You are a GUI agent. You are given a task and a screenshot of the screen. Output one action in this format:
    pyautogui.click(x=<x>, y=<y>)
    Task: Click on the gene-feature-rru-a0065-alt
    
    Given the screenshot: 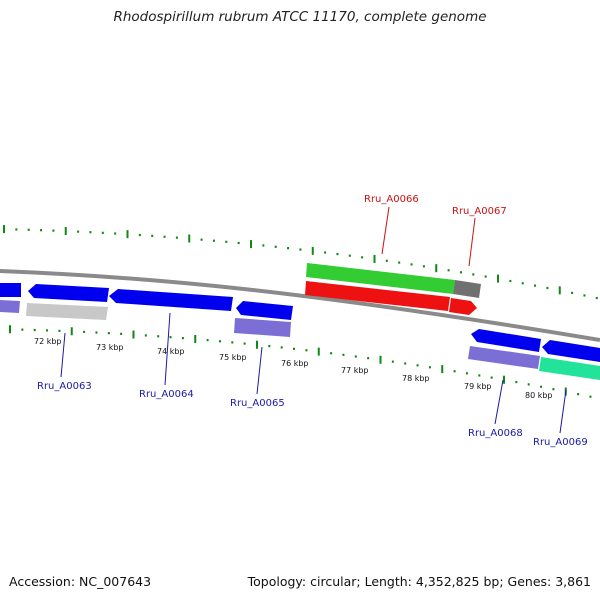 What is the action you would take?
    pyautogui.click(x=262, y=327)
    